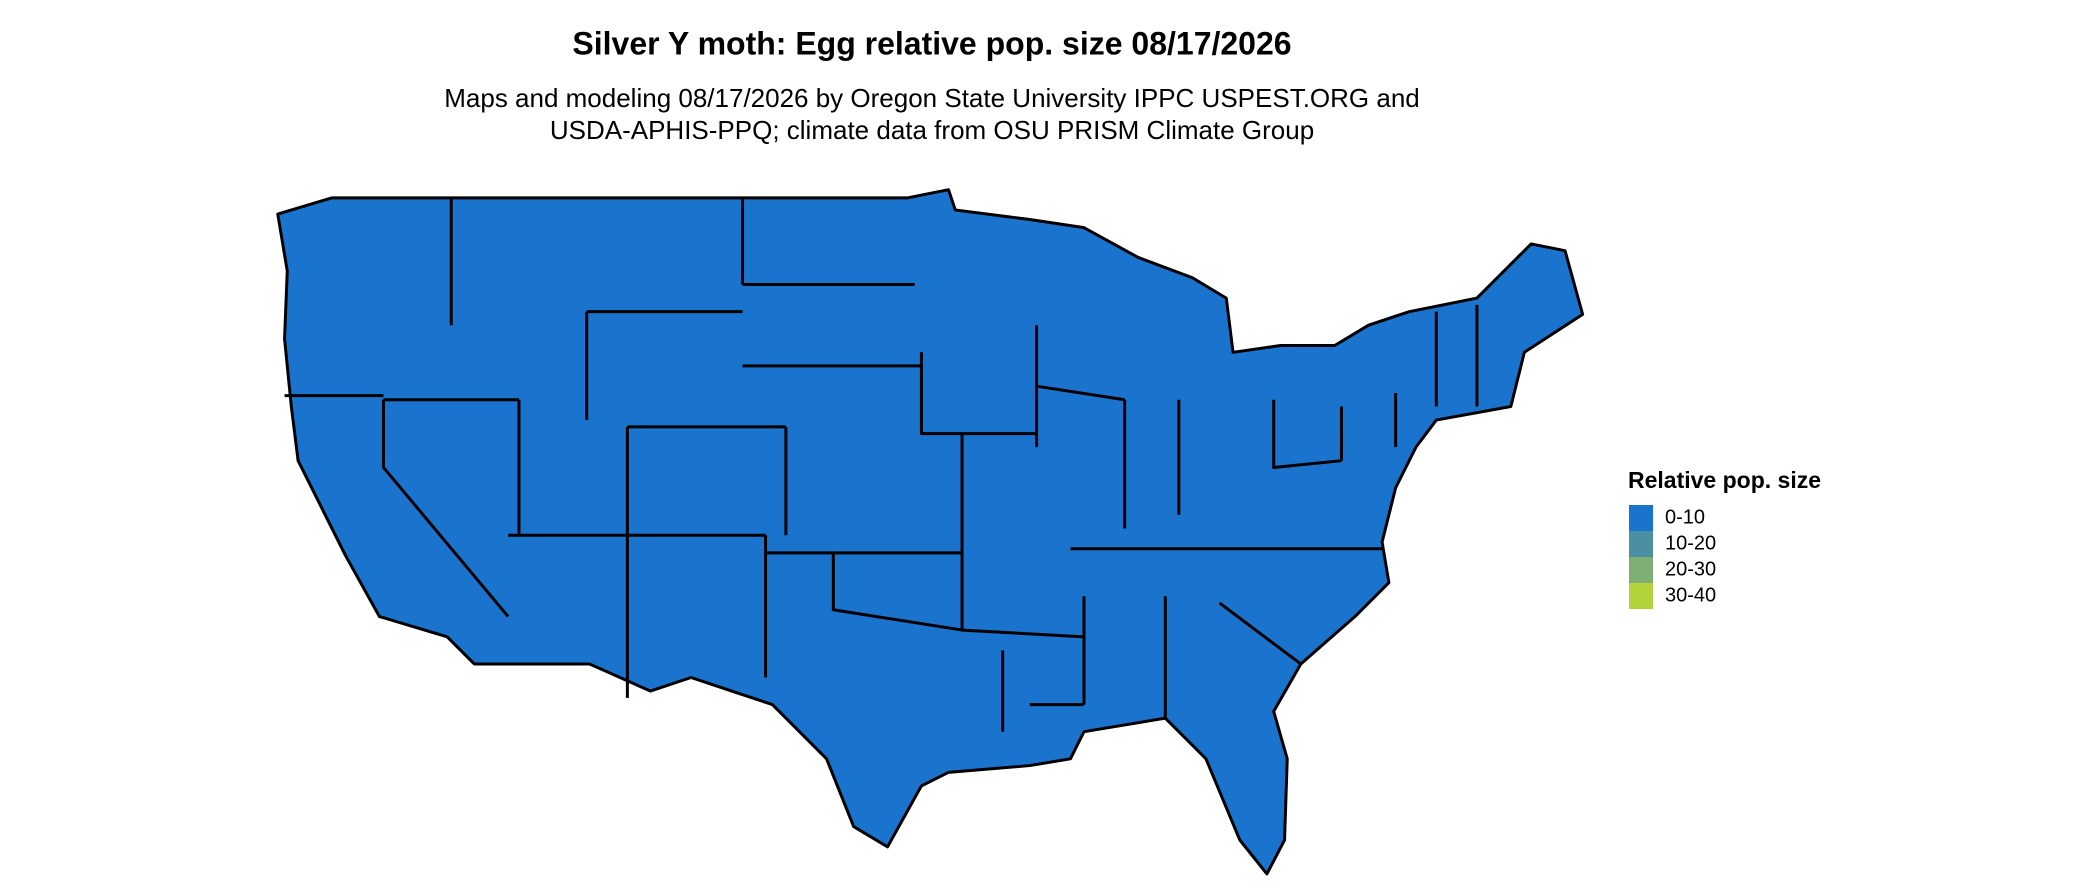 This screenshot has height=892, width=2100. What do you see at coordinates (1690, 595) in the screenshot?
I see `legend-label: 30-40` at bounding box center [1690, 595].